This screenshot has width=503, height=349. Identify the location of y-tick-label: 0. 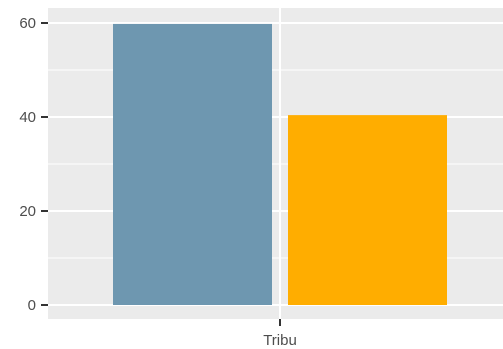
(32, 305).